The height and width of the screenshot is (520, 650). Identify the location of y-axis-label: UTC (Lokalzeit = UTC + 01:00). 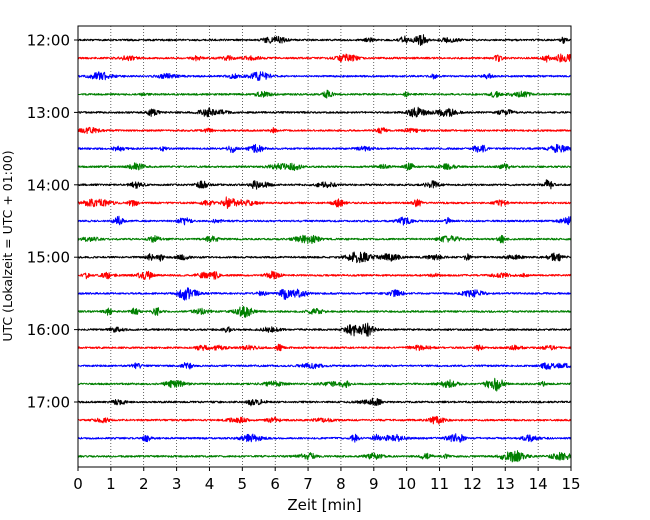
(7, 245).